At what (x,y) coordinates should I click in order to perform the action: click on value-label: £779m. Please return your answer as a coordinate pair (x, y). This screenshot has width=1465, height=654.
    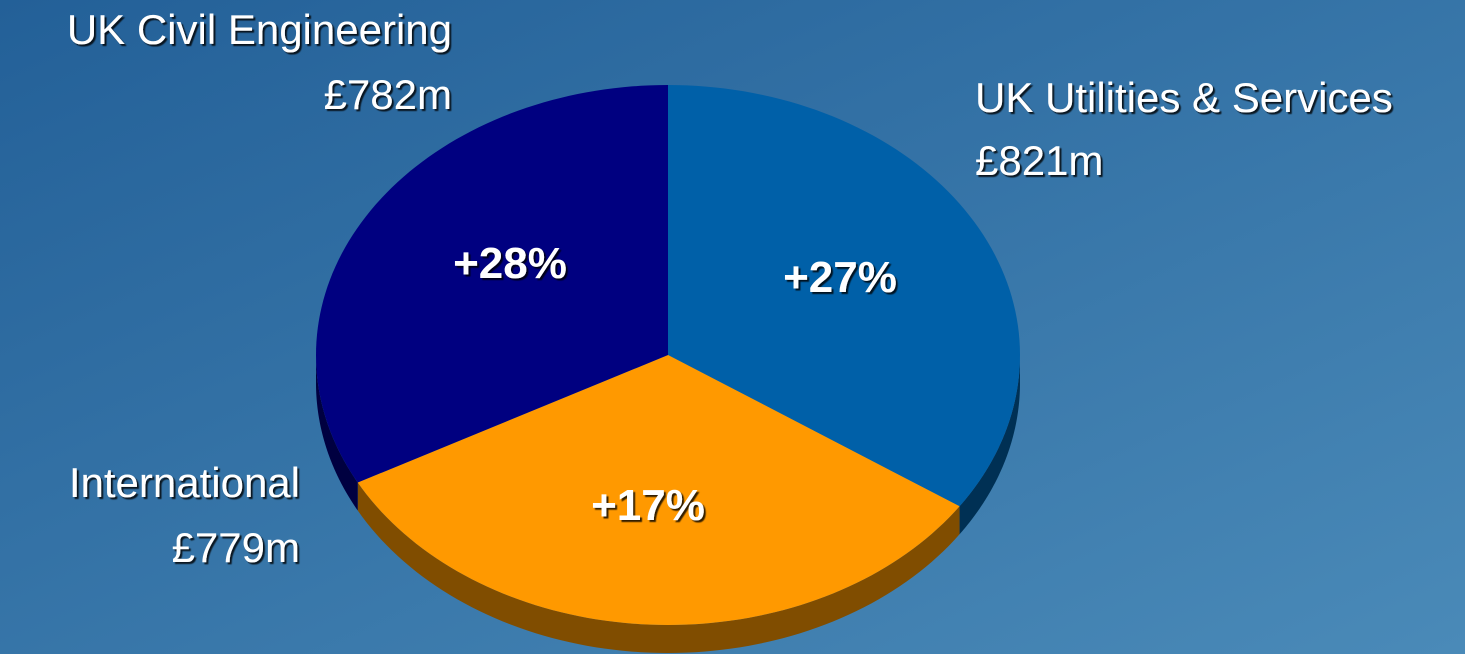
    Looking at the image, I should click on (236, 547).